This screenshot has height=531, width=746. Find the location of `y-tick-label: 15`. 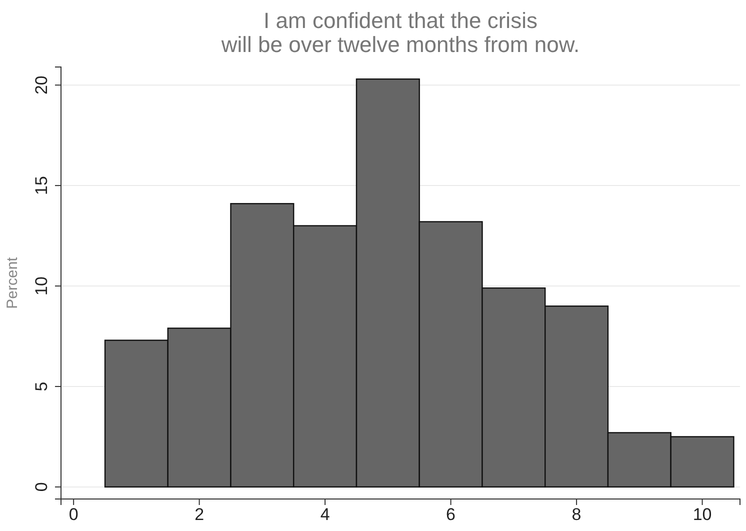

y-tick-label: 15 is located at coordinates (41, 186).